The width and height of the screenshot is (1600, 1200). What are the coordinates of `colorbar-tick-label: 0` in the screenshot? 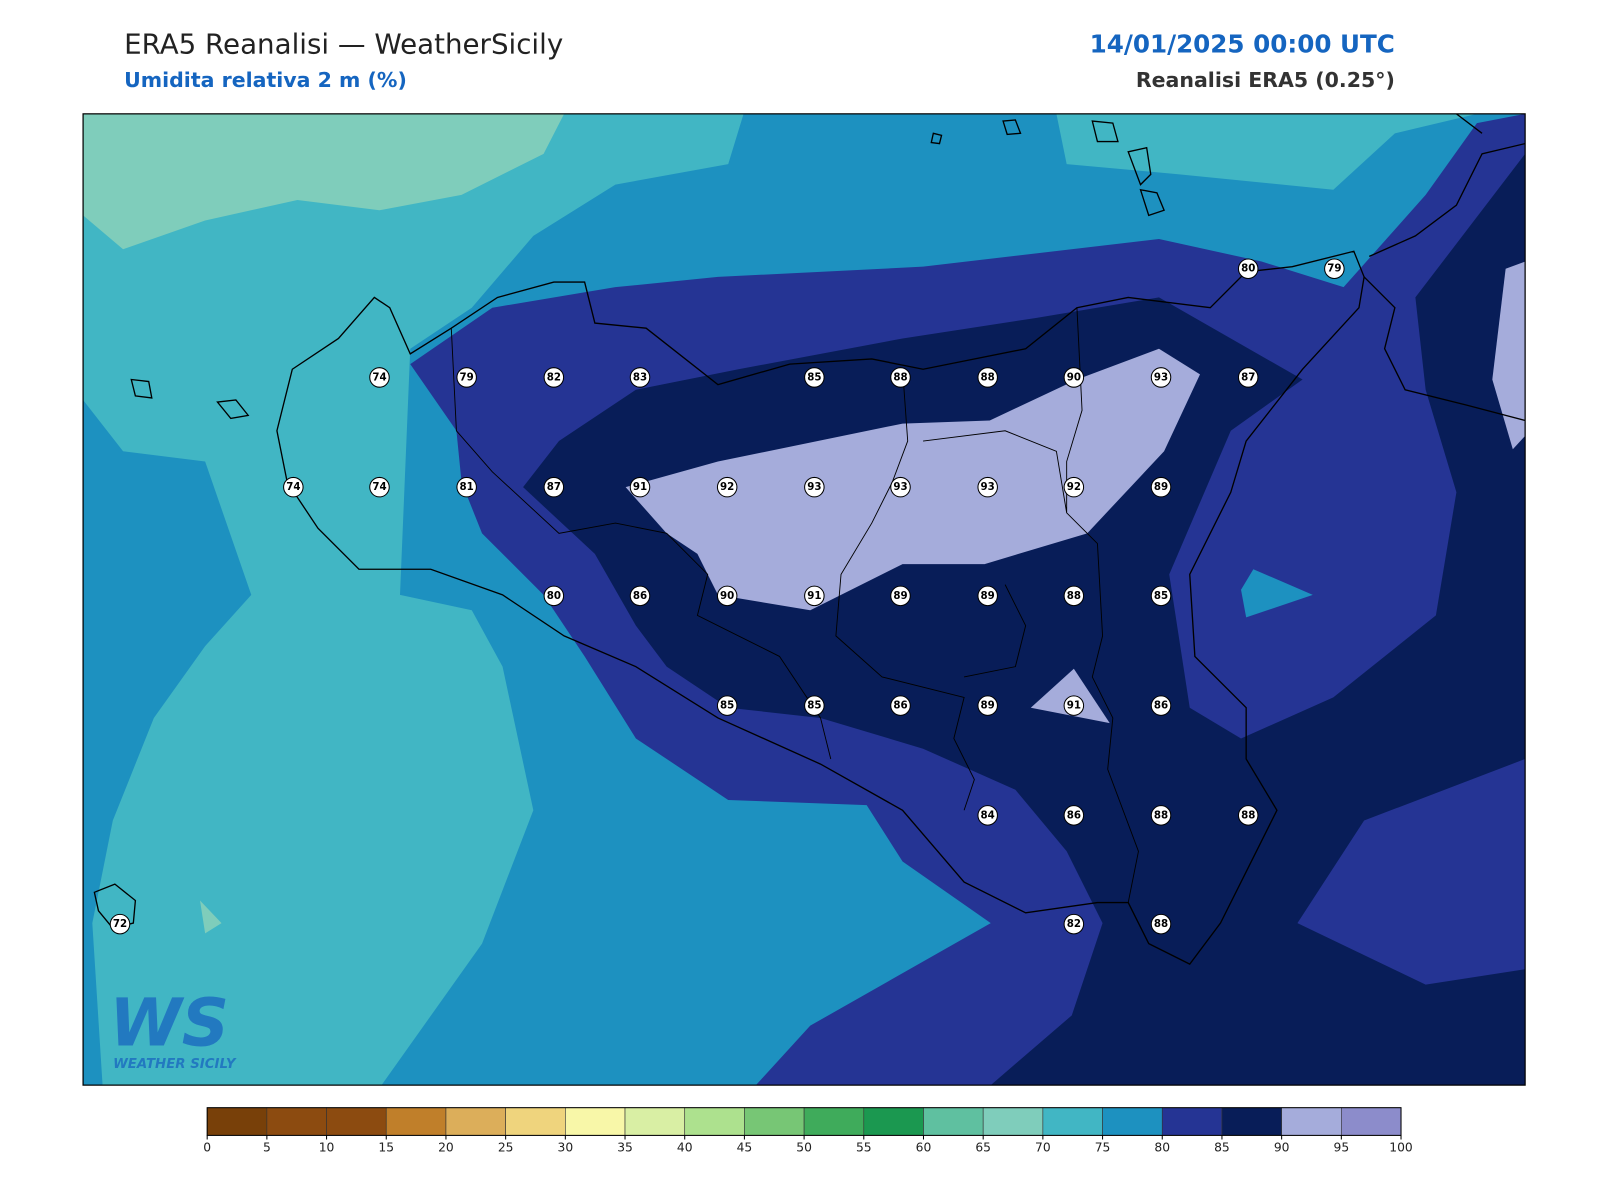 It's located at (207, 1148).